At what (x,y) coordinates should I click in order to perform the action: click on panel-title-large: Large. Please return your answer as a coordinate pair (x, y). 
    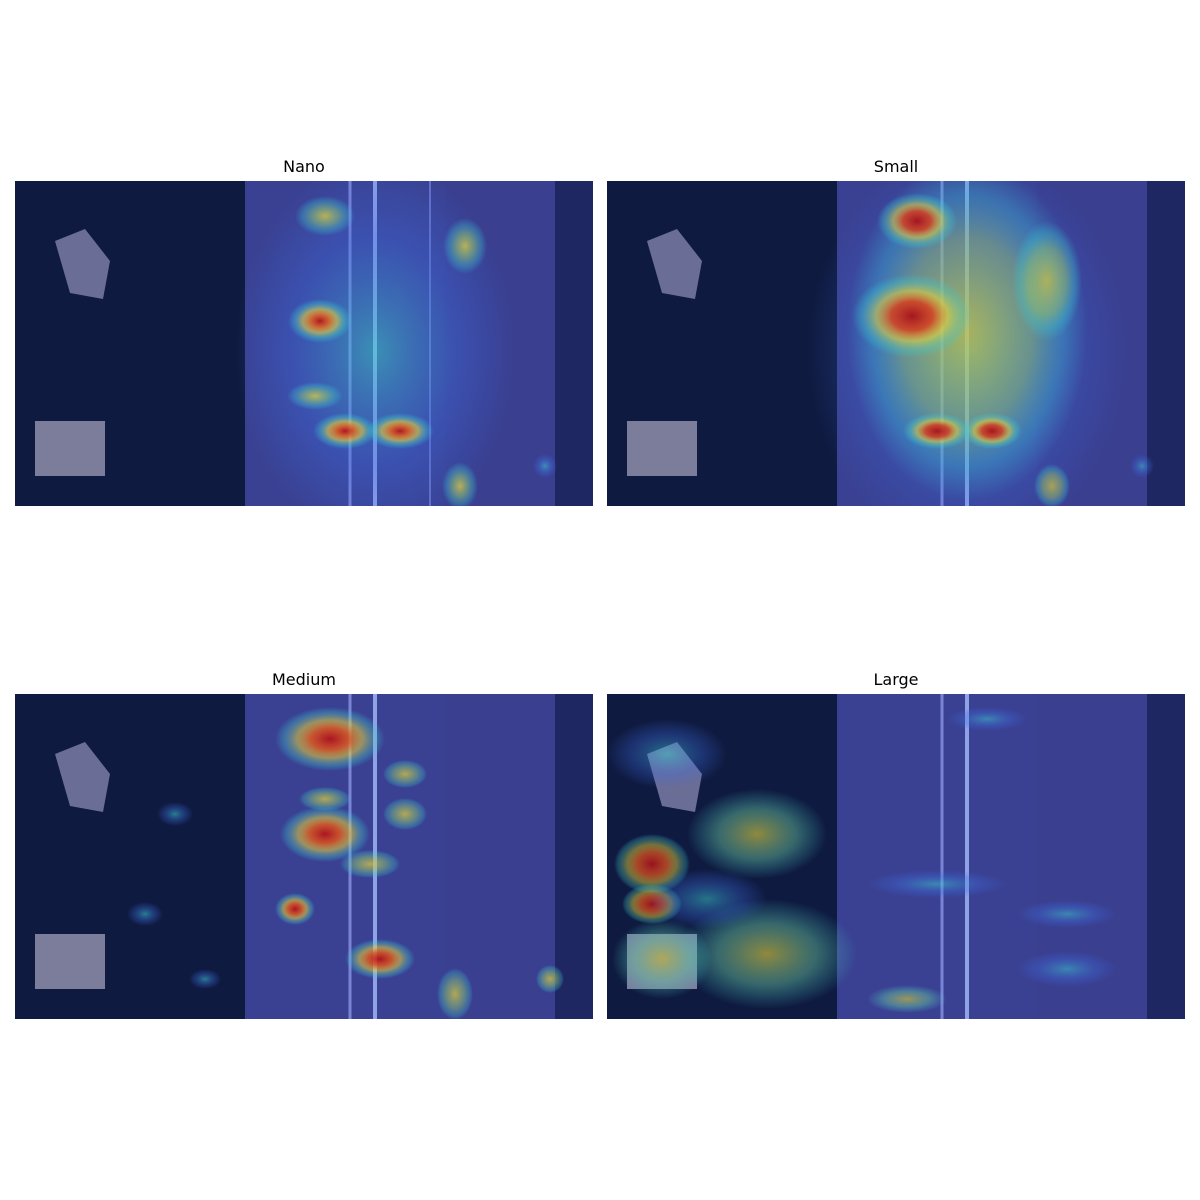
    Looking at the image, I should click on (896, 679).